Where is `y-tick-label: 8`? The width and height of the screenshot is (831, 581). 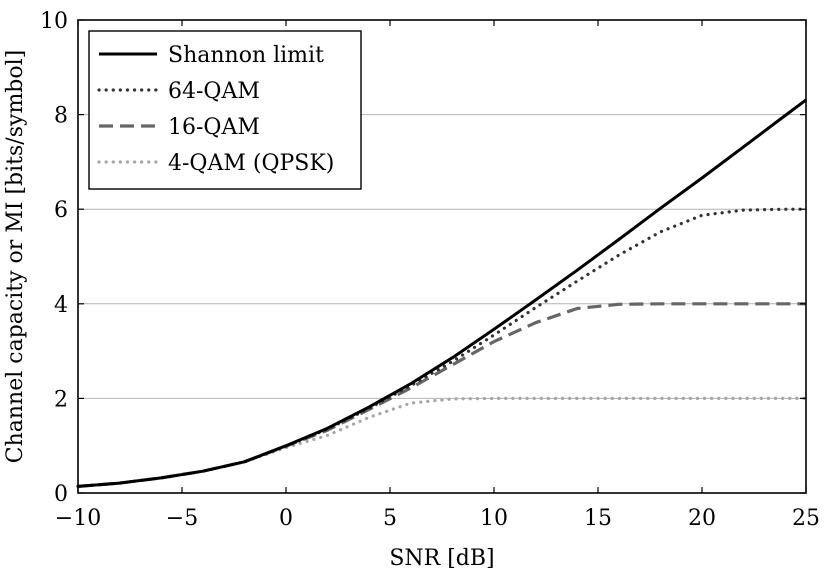 y-tick-label: 8 is located at coordinates (61, 116).